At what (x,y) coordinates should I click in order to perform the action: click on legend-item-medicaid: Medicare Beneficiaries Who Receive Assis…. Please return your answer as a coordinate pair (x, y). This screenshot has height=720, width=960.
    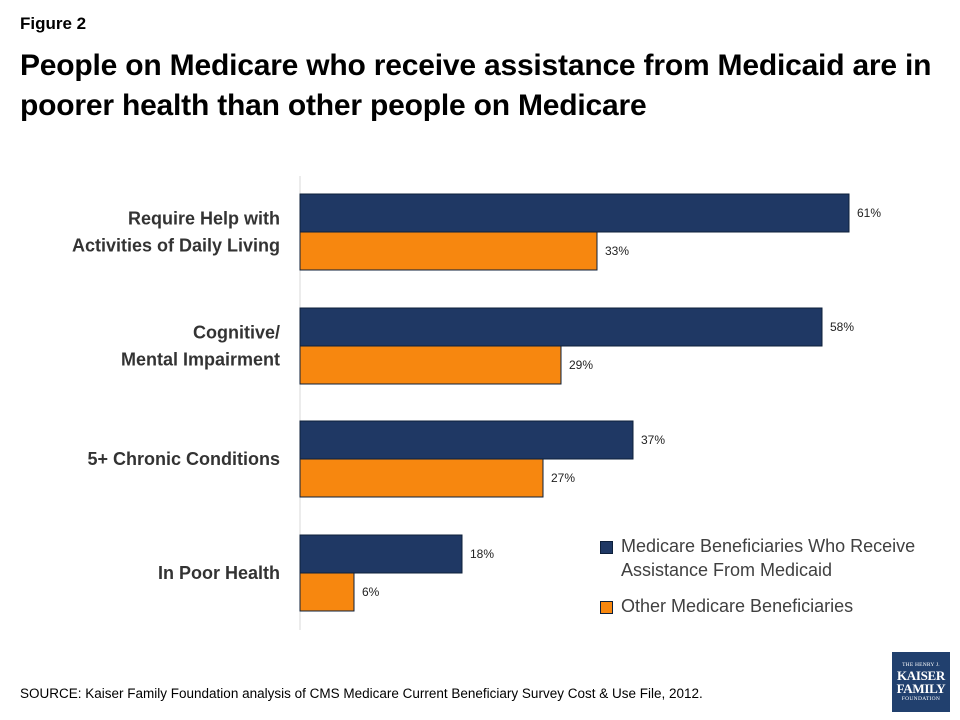
    Looking at the image, I should click on (775, 558).